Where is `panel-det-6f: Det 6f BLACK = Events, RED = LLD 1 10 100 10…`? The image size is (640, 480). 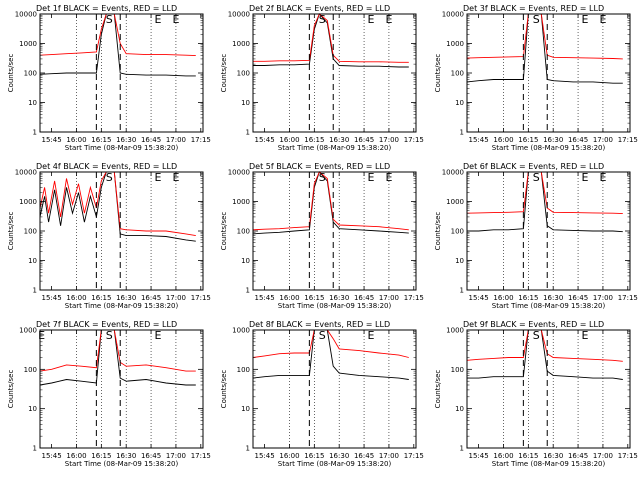
panel-det-6f: Det 6f BLACK = Events, RED = LLD 1 10 100 10… is located at coordinates (536, 236).